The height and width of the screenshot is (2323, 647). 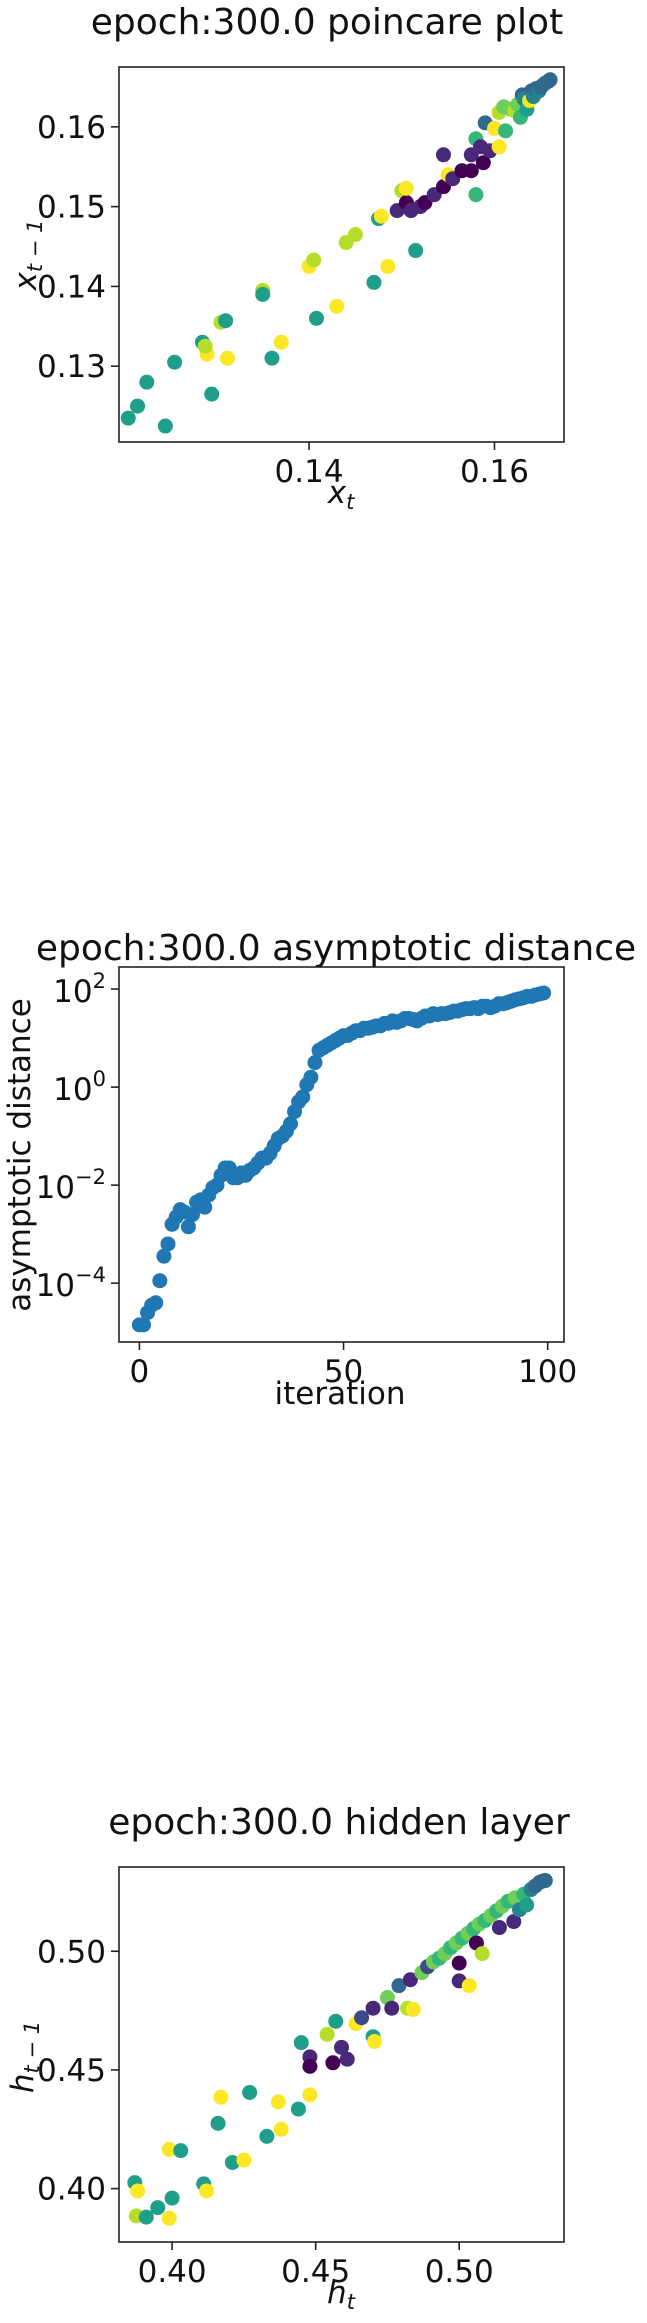 I want to click on y-tick-label: 10⁻², so click(x=71, y=1185).